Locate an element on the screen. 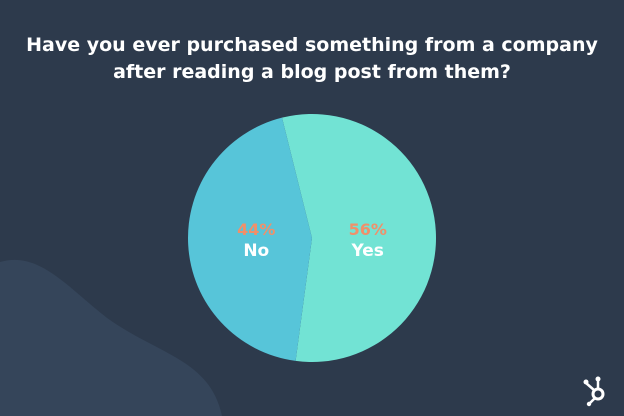 The image size is (624, 416). slice-category-label: Yes is located at coordinates (367, 251).